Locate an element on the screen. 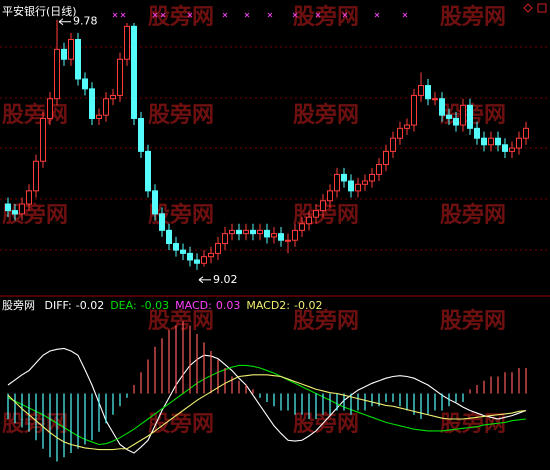  legend-name: MACD2: is located at coordinates (268, 305).